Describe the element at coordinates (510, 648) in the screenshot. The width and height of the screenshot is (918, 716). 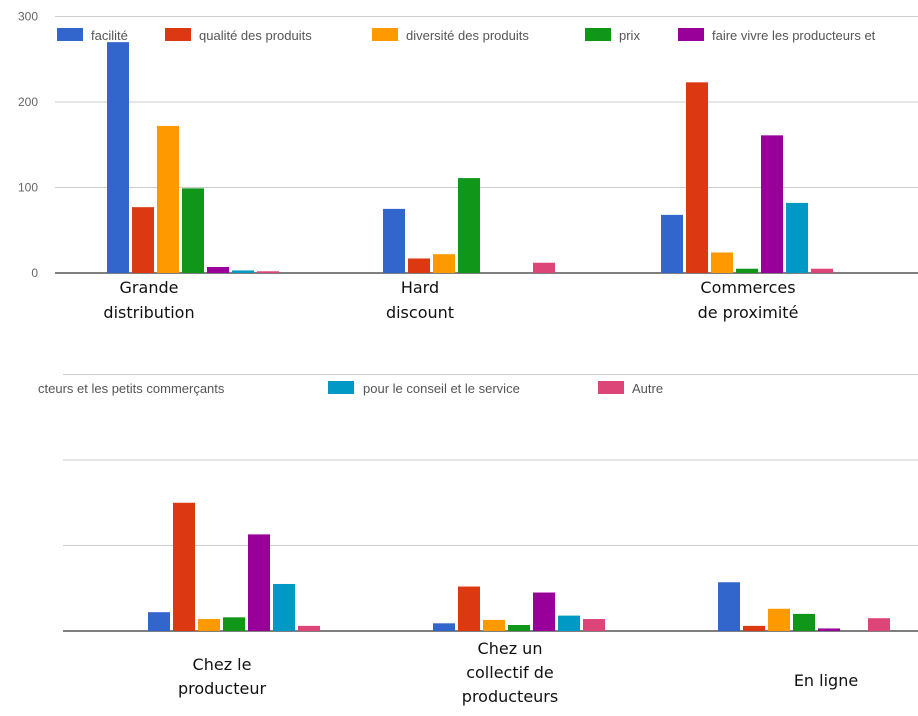
I see `category-label: Chez un` at that location.